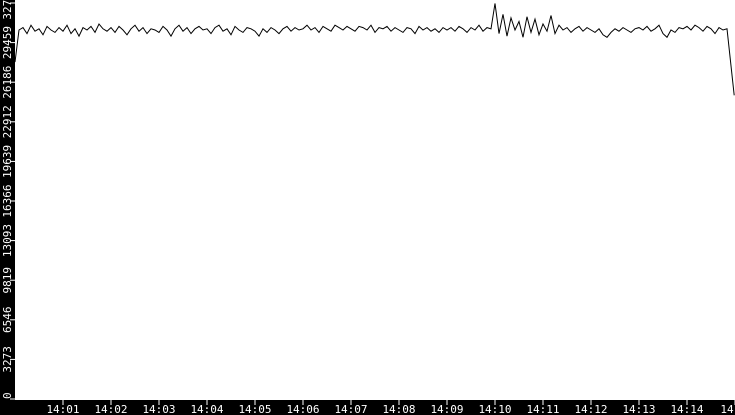  What do you see at coordinates (302, 409) in the screenshot?
I see `x-tick-label: 14:06` at bounding box center [302, 409].